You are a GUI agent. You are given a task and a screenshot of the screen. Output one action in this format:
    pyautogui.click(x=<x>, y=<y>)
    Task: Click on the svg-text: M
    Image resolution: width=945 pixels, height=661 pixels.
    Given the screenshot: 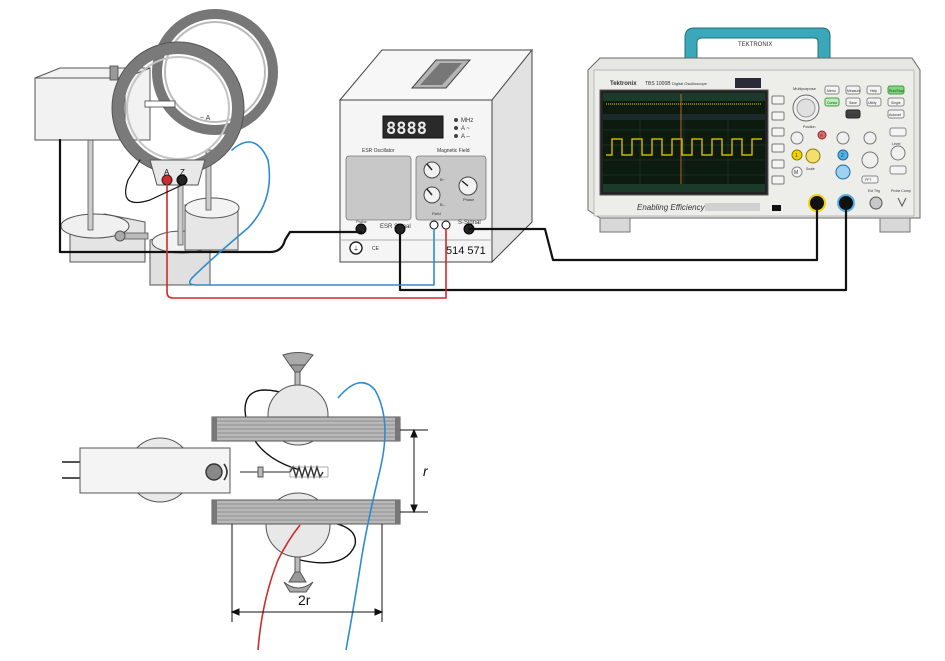 What is the action you would take?
    pyautogui.click(x=796, y=173)
    